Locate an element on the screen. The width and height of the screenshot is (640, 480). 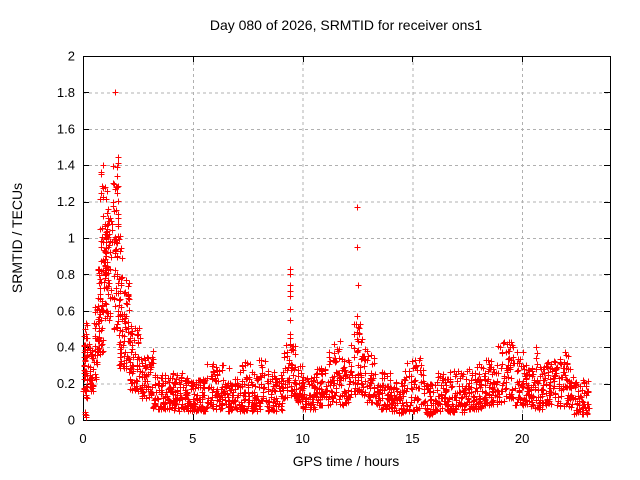
y-tick-label: 0.6 is located at coordinates (66, 310).